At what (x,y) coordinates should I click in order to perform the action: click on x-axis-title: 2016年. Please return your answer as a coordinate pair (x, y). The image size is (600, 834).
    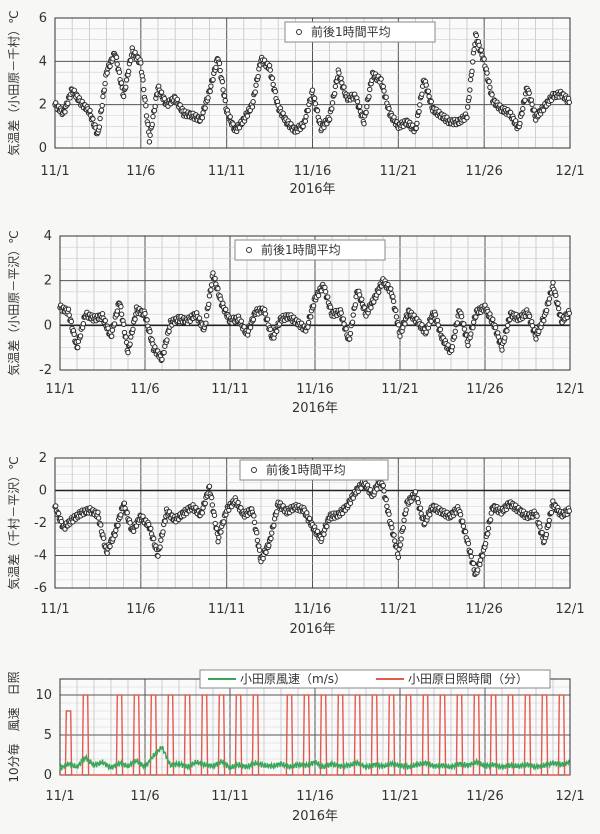
    Looking at the image, I should click on (312, 189).